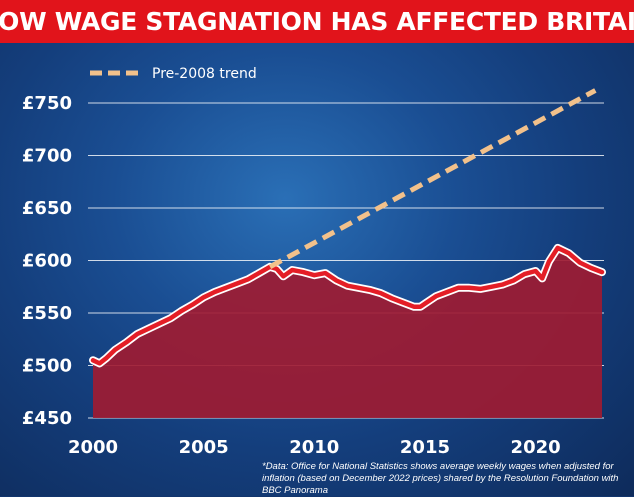 The width and height of the screenshot is (634, 497). I want to click on legend: Pre-2008 trend, so click(173, 74).